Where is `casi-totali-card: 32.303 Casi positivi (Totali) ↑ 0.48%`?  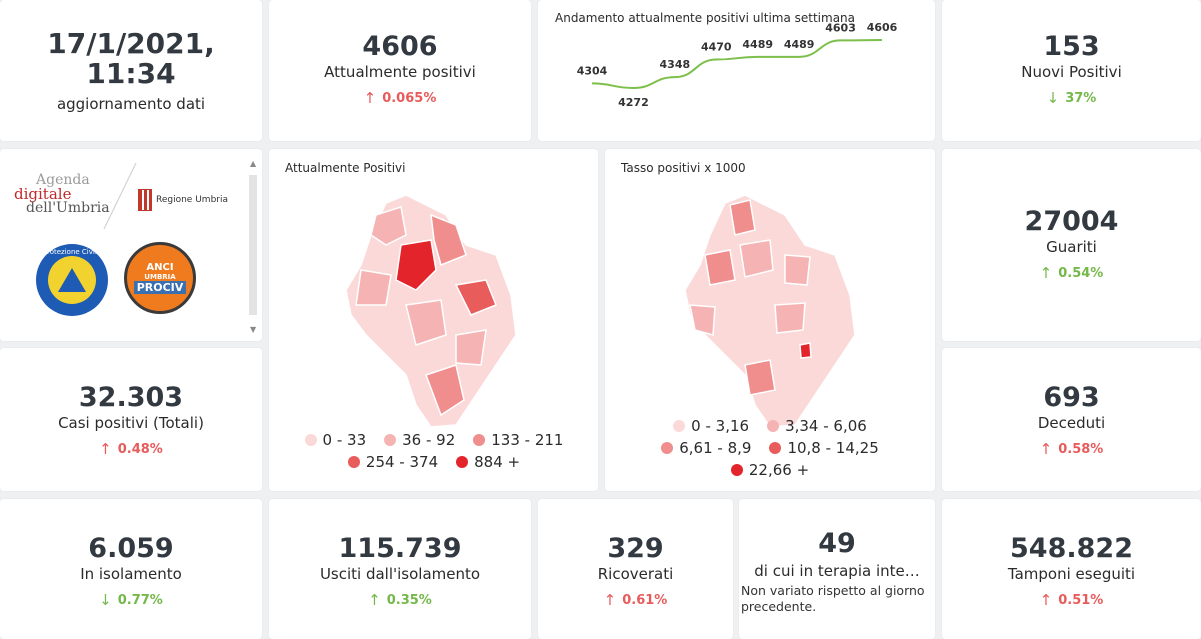 casi-totali-card: 32.303 Casi positivi (Totali) ↑ 0.48% is located at coordinates (131, 419).